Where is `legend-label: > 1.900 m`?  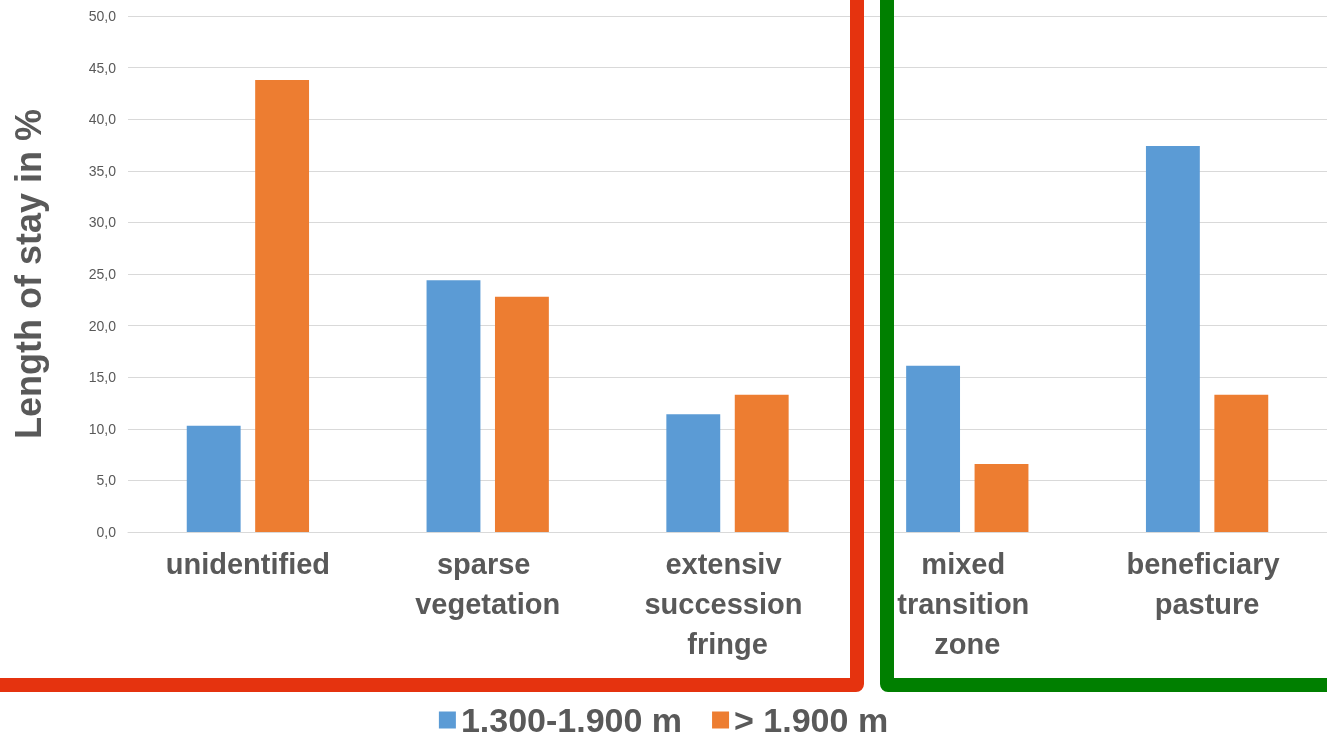 legend-label: > 1.900 m is located at coordinates (811, 720).